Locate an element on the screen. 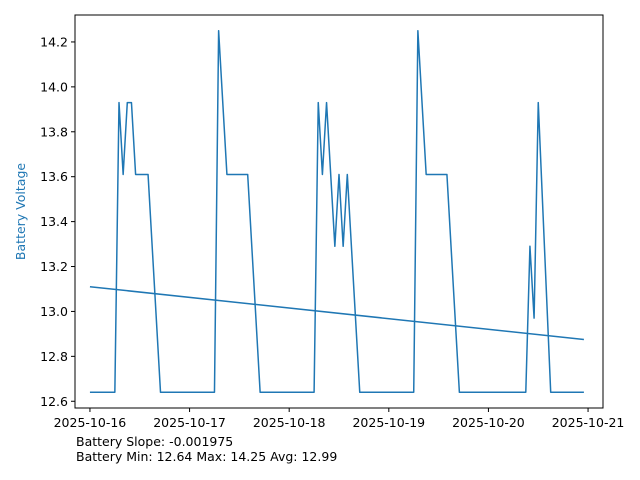 The width and height of the screenshot is (640, 480). y-tick-label: 13.4 is located at coordinates (54, 221).